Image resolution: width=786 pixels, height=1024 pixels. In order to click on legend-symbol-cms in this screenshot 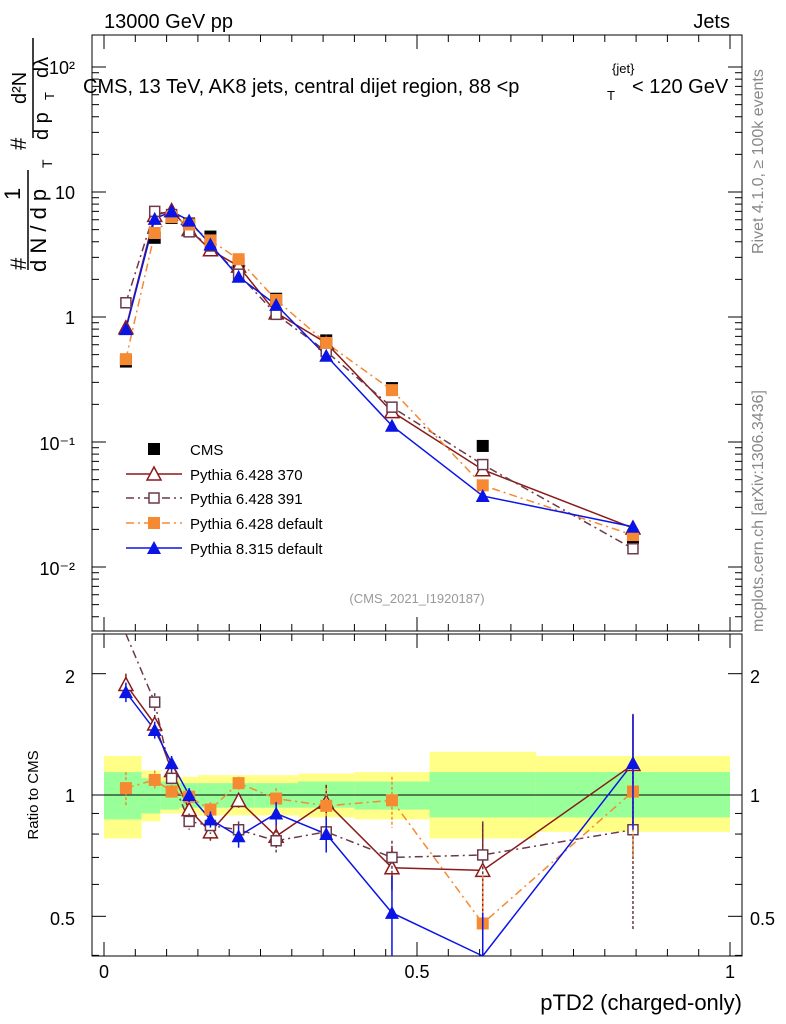, I will do `click(154, 449)`.